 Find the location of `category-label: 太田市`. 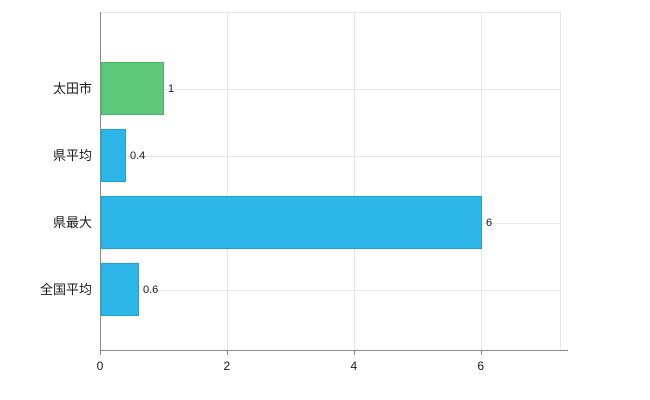

category-label: 太田市 is located at coordinates (72, 88).